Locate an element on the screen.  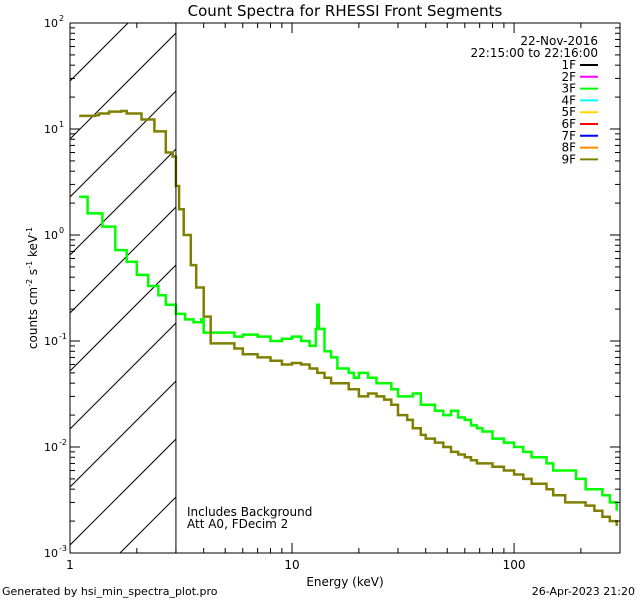
y-axis-label: counts cm-2 s-1 keV-1 is located at coordinates (32, 288).